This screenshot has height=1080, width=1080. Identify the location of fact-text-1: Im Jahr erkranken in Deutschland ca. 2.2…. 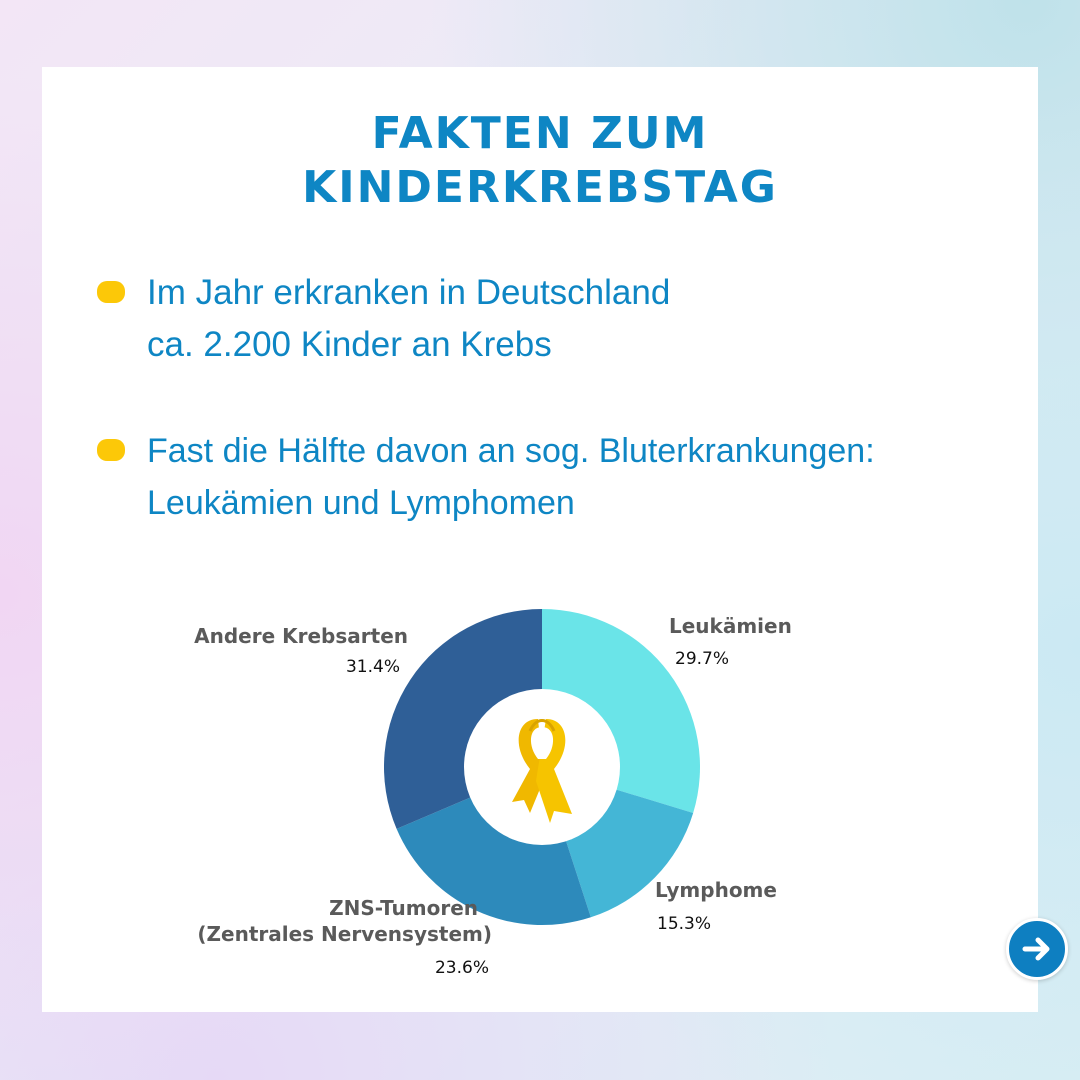
(409, 318).